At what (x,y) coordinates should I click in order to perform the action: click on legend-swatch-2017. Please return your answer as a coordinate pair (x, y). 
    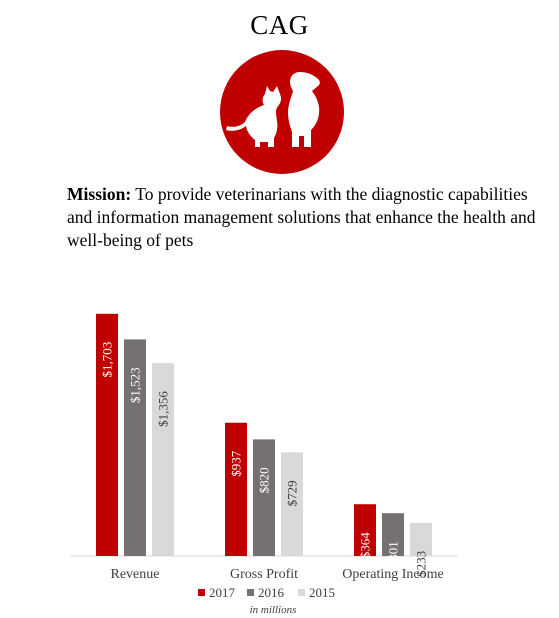
    Looking at the image, I should click on (201, 592).